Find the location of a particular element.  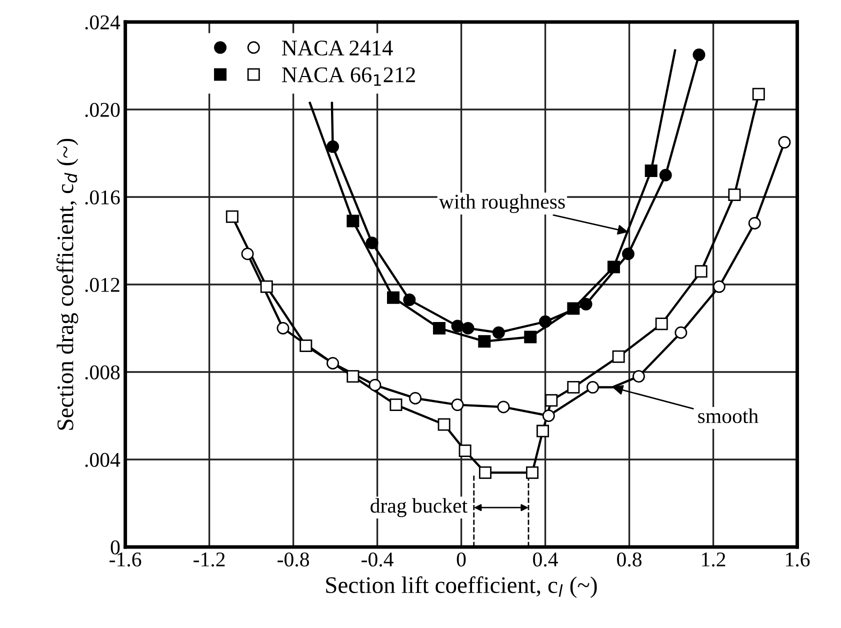

annotation: drag bucket is located at coordinates (419, 508).